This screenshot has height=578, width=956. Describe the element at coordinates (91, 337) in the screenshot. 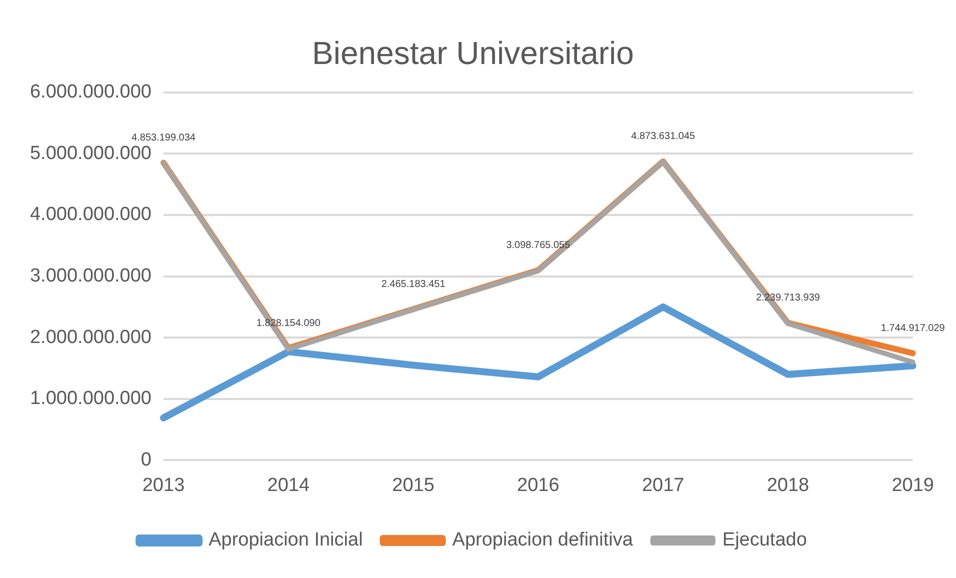

I see `y-tick-label: 2.000.000.000` at that location.